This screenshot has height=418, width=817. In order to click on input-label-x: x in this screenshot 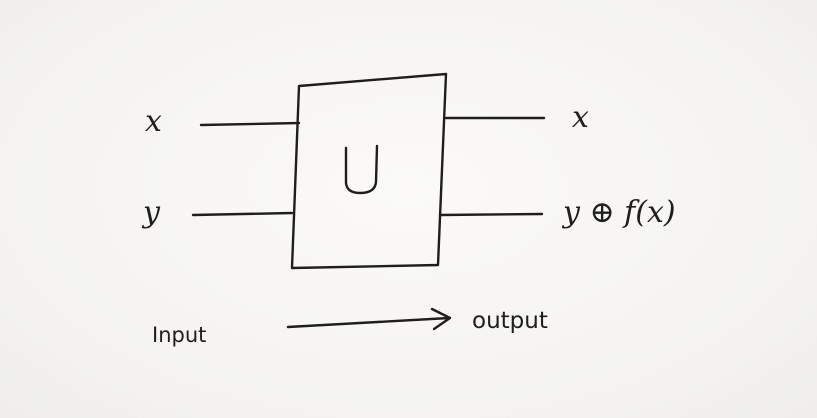, I will do `click(153, 121)`.